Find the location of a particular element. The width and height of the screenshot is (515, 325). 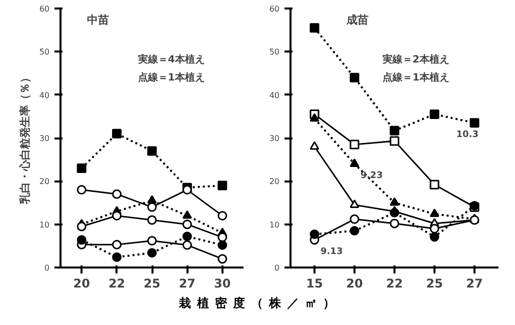

text: 成苗 is located at coordinates (357, 20).